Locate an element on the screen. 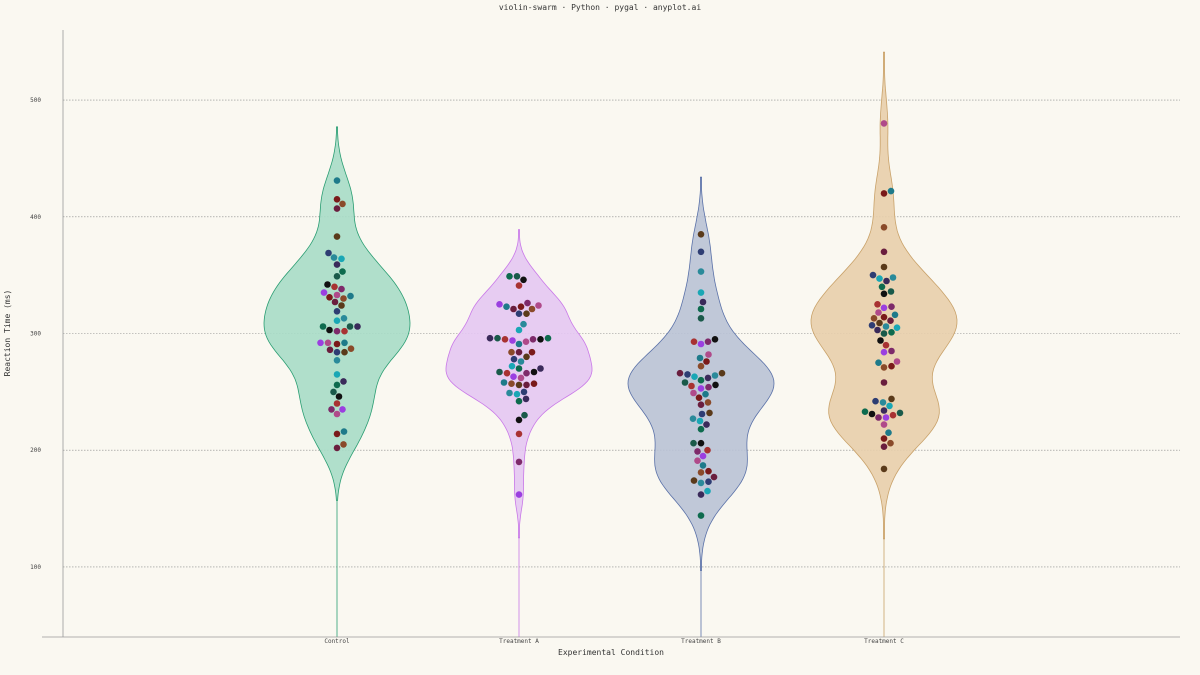  y-tick-label: 300 is located at coordinates (35, 334).